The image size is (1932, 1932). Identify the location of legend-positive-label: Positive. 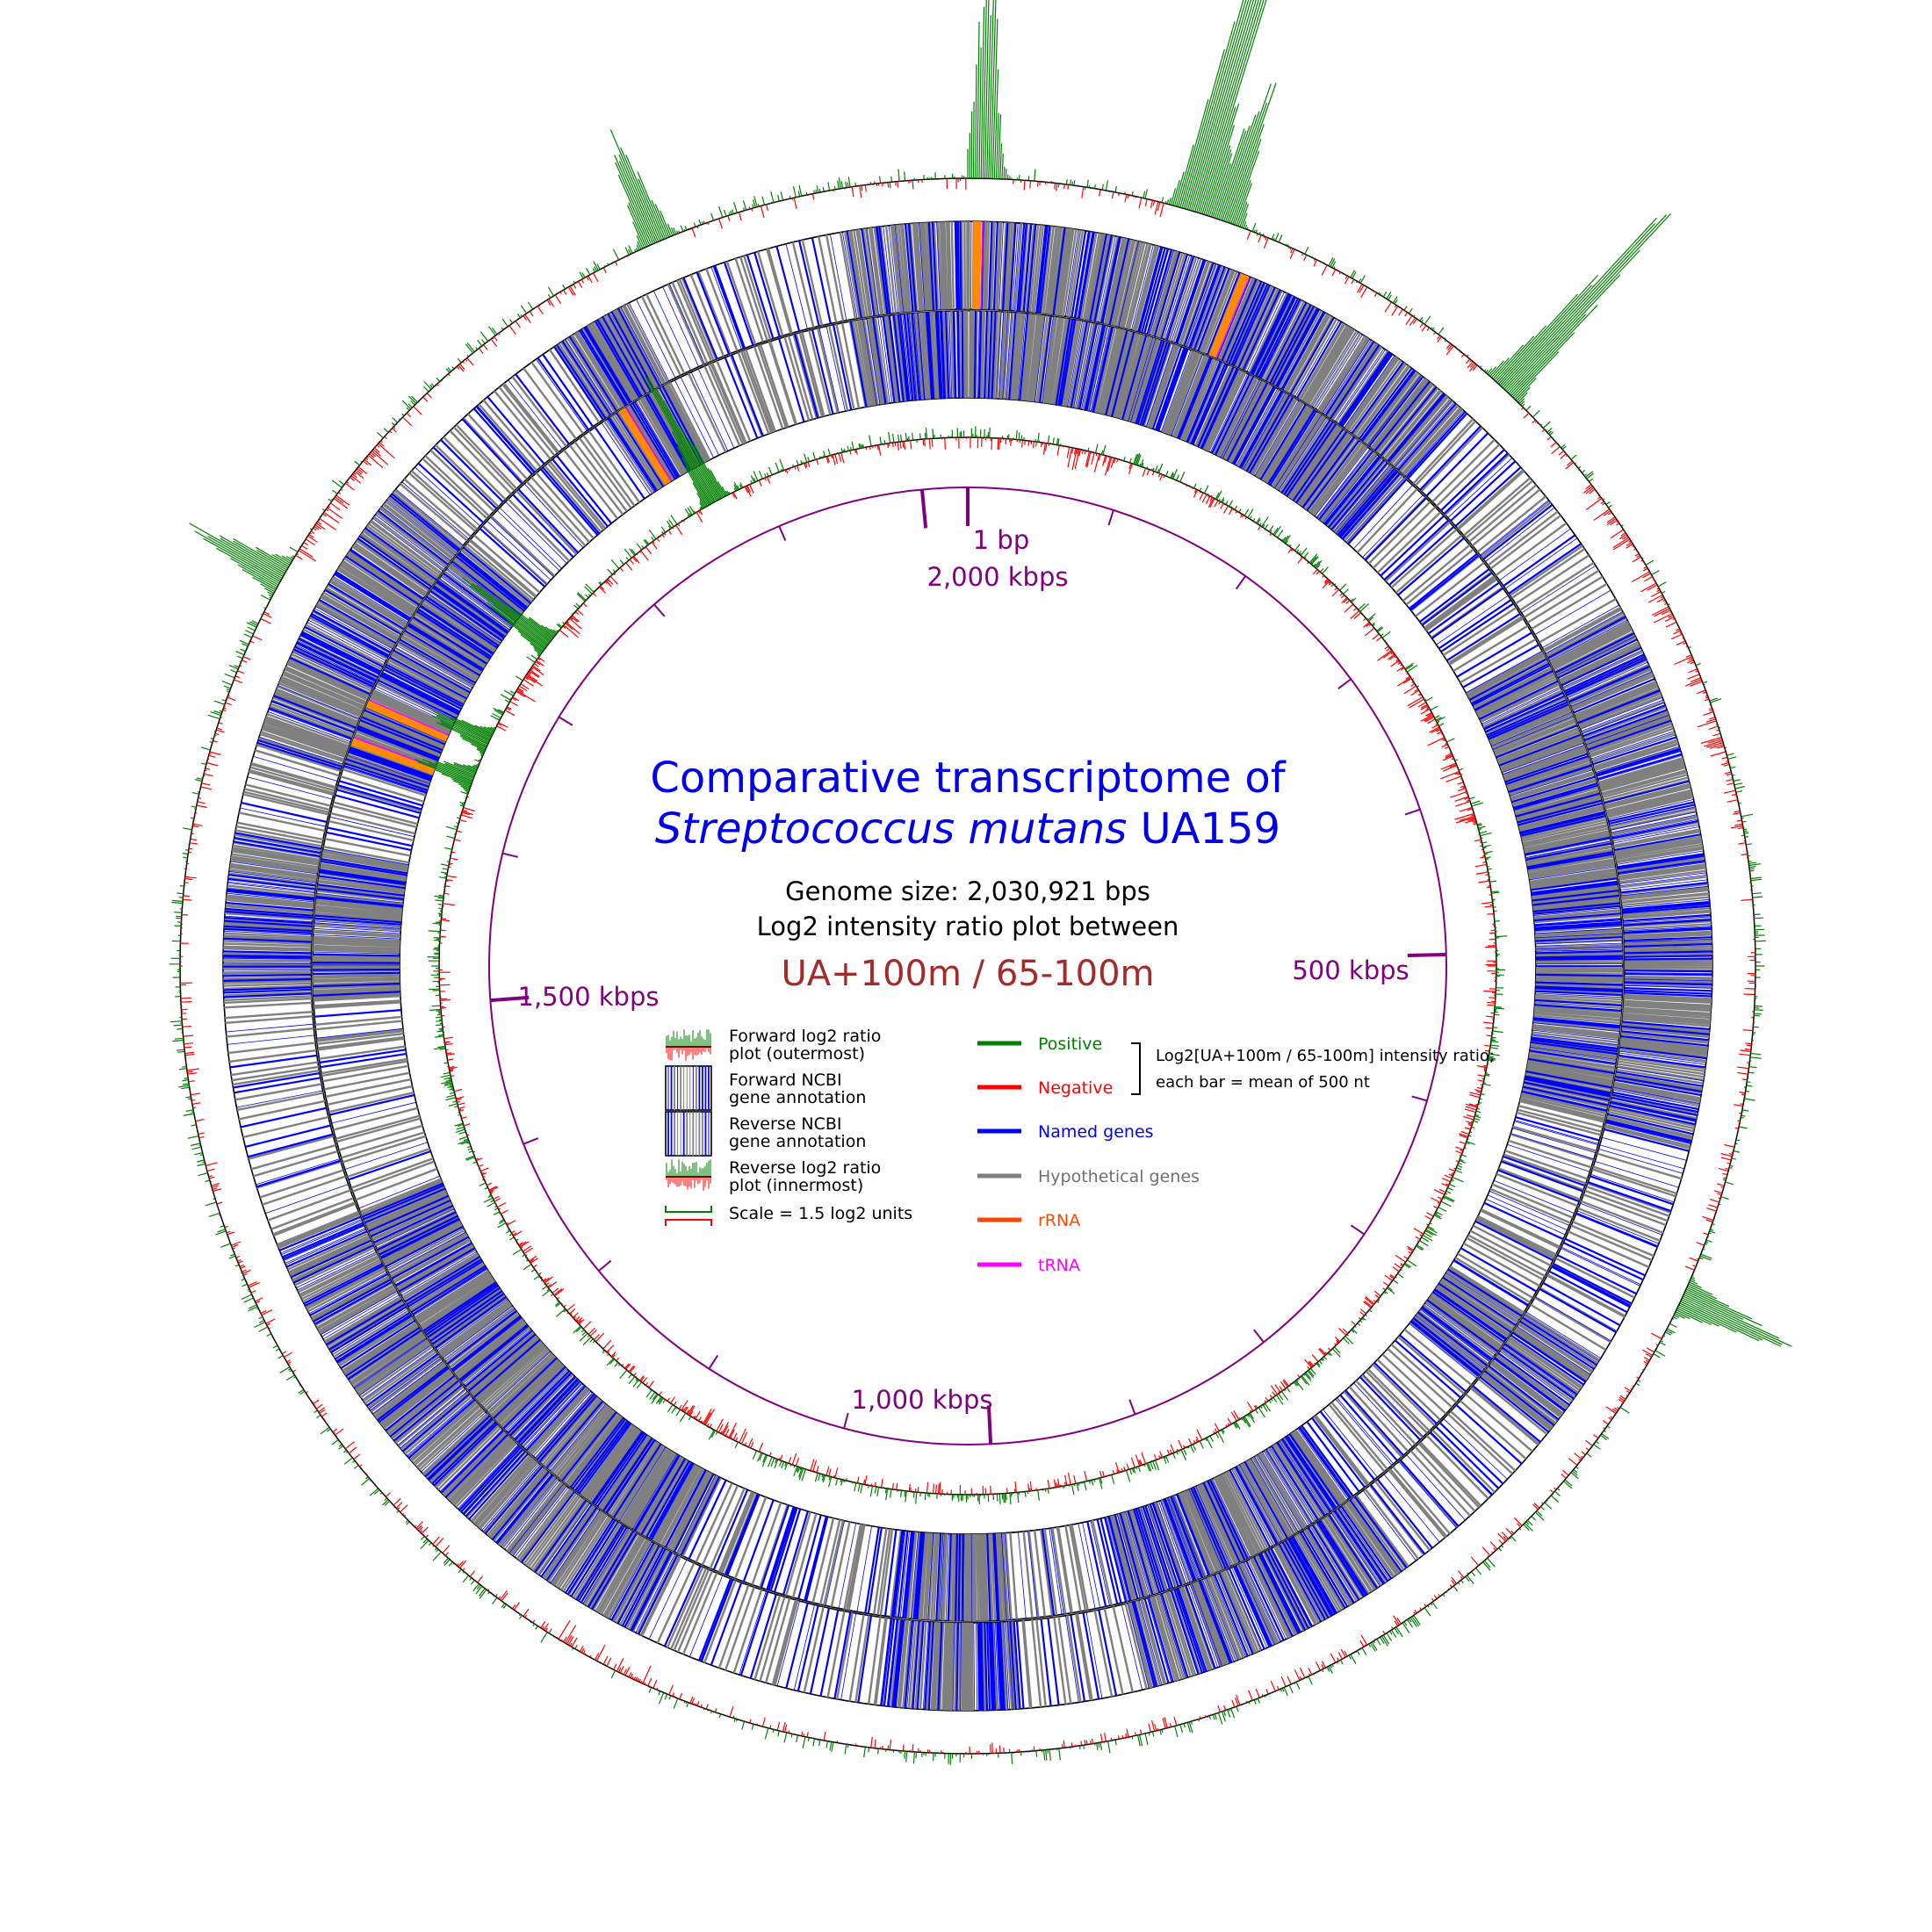
(1070, 1044).